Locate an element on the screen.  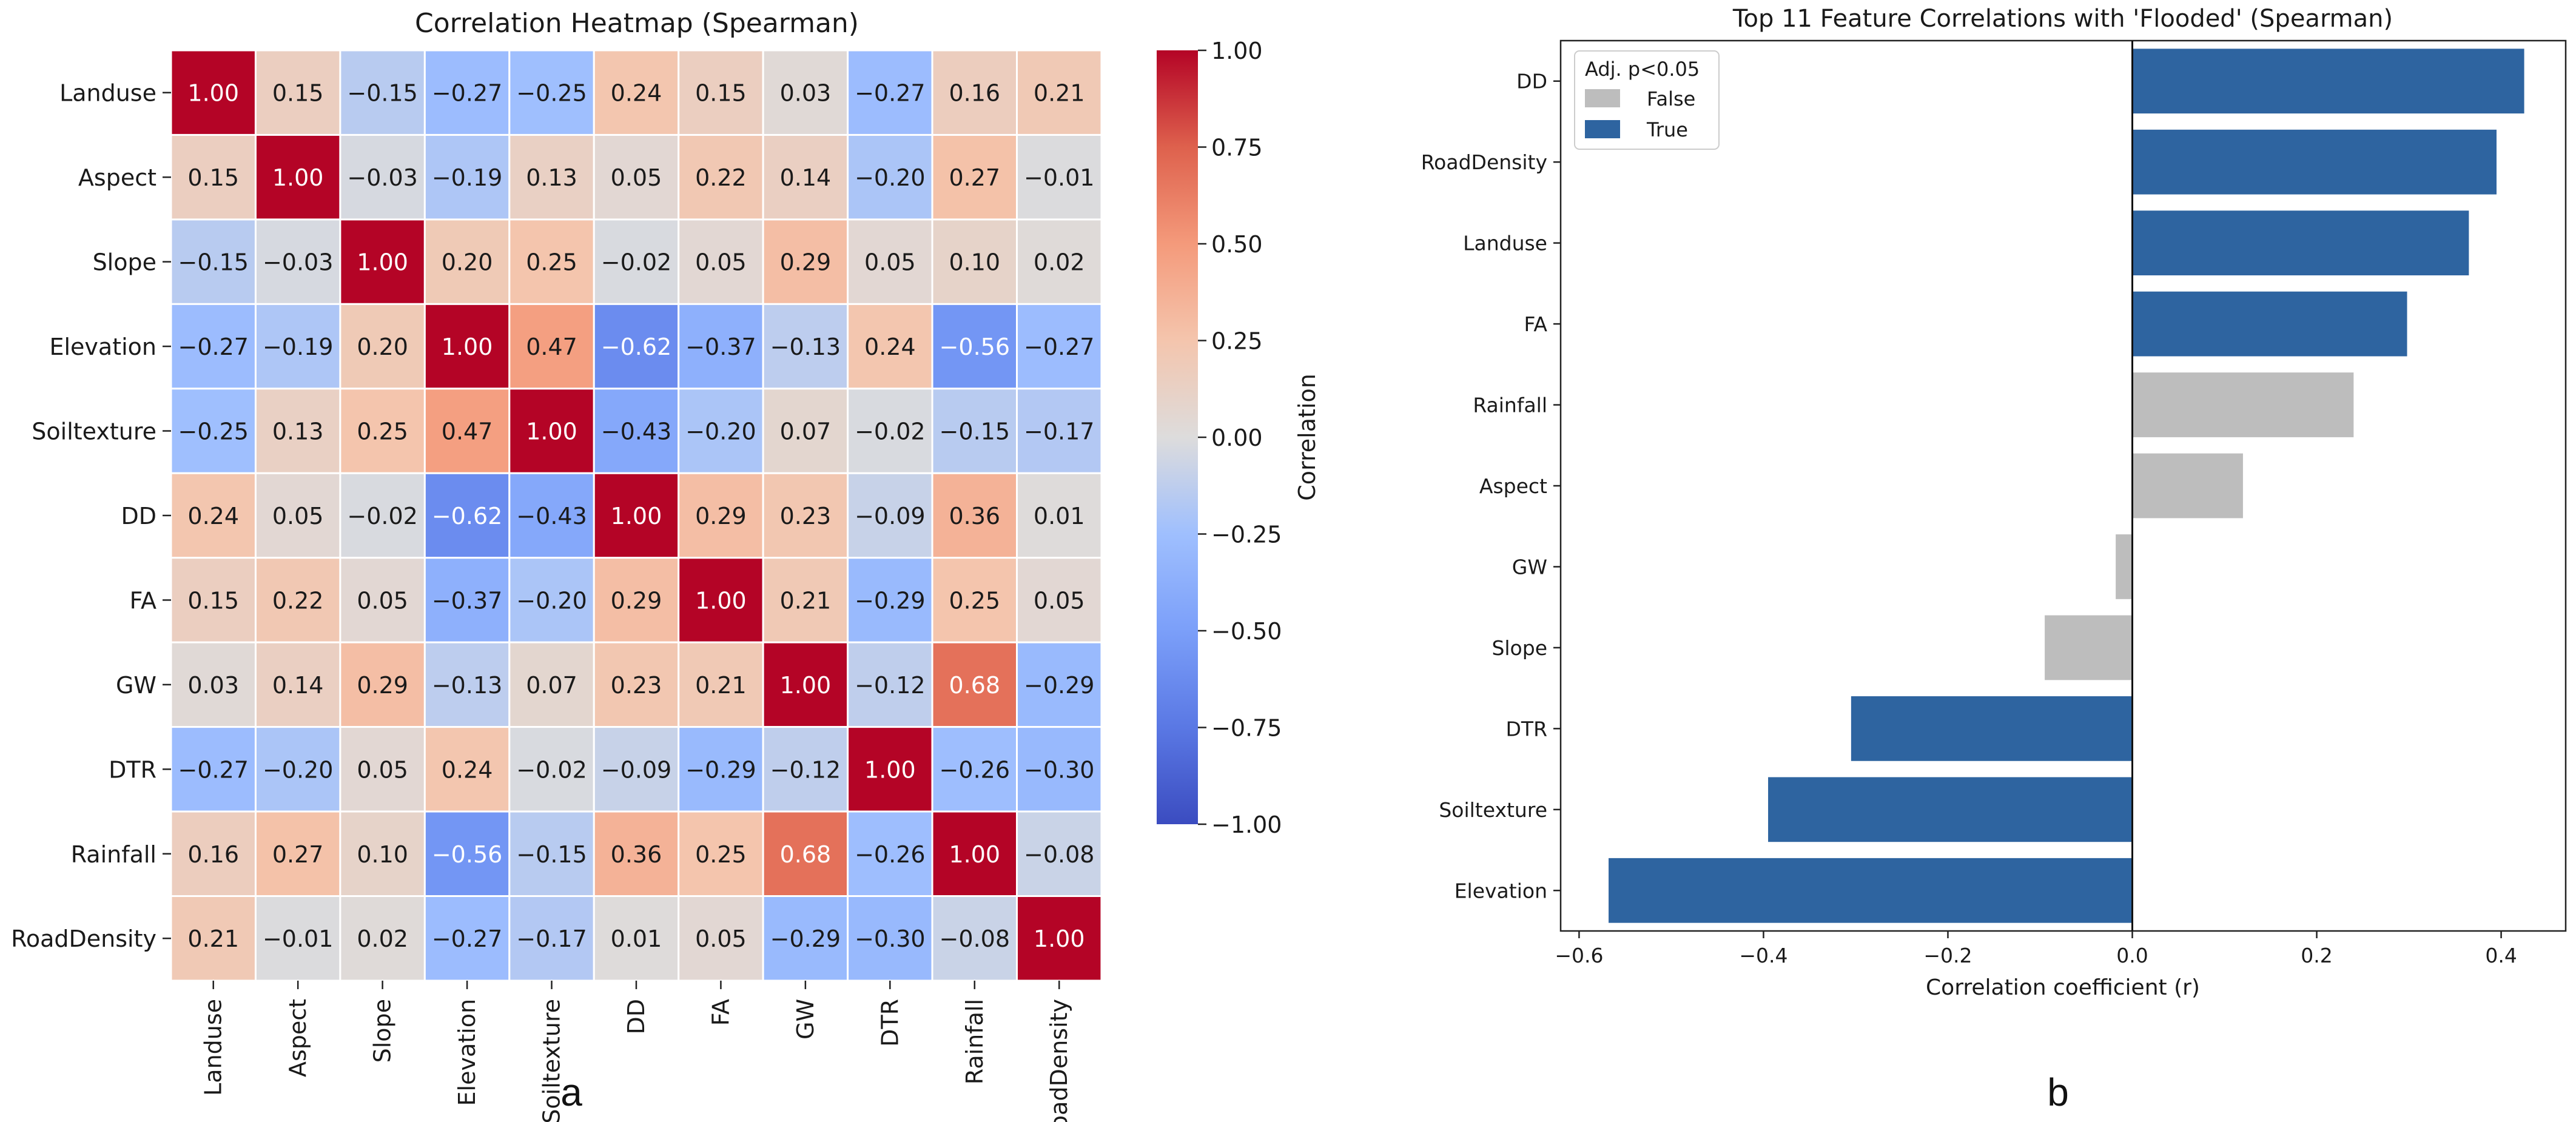
x-tick-label: 0.0 is located at coordinates (2132, 955).